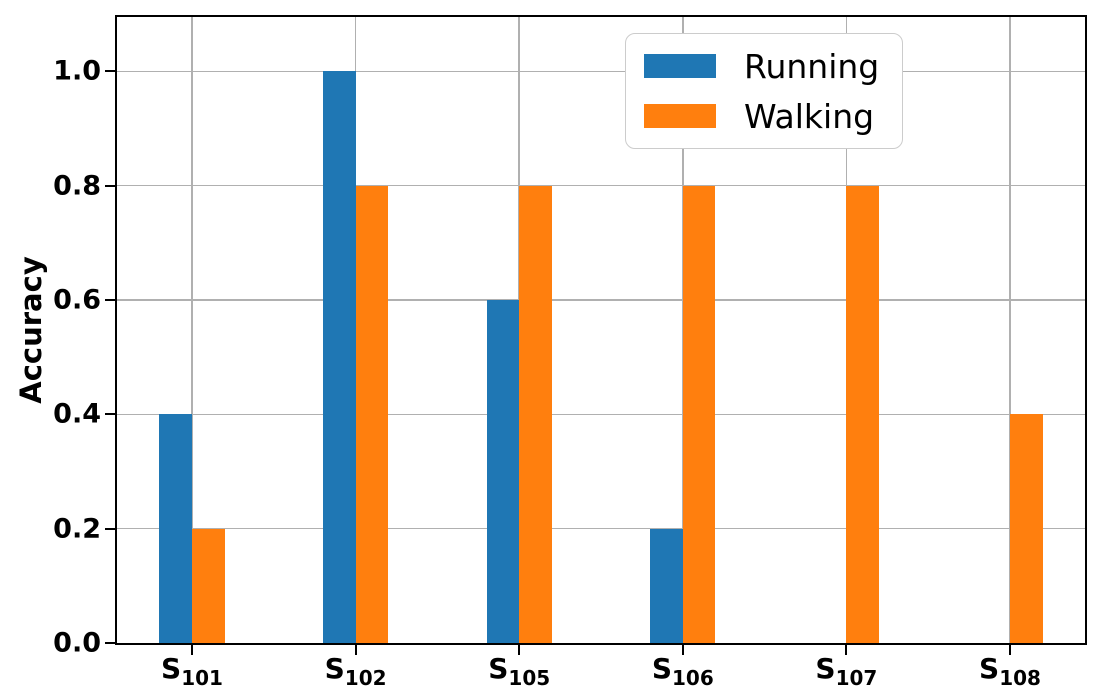 This screenshot has height=700, width=1100. What do you see at coordinates (77, 643) in the screenshot?
I see `y-tick-label: 0.0` at bounding box center [77, 643].